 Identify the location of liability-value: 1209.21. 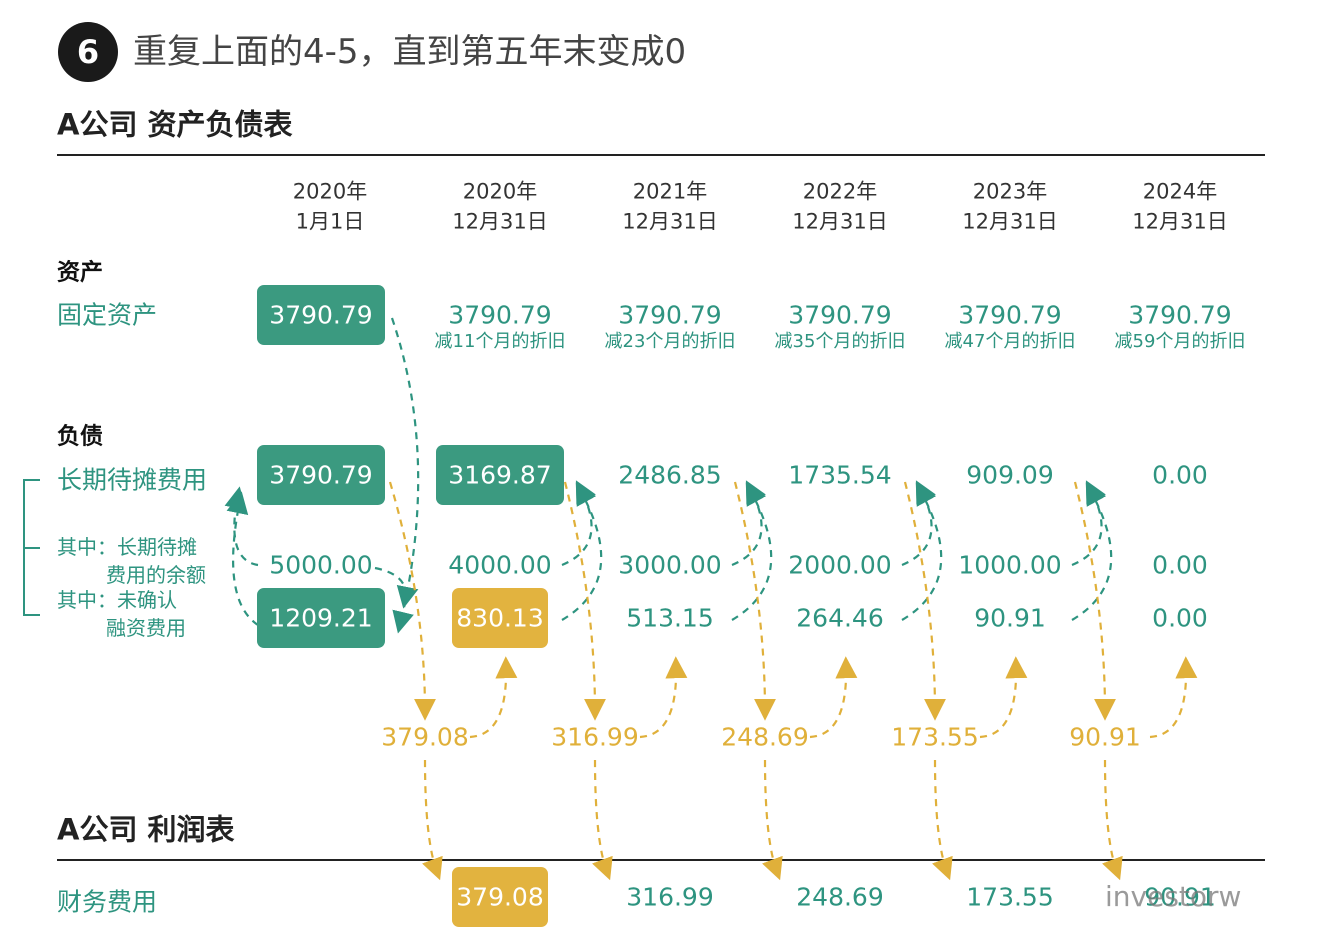
(321, 618).